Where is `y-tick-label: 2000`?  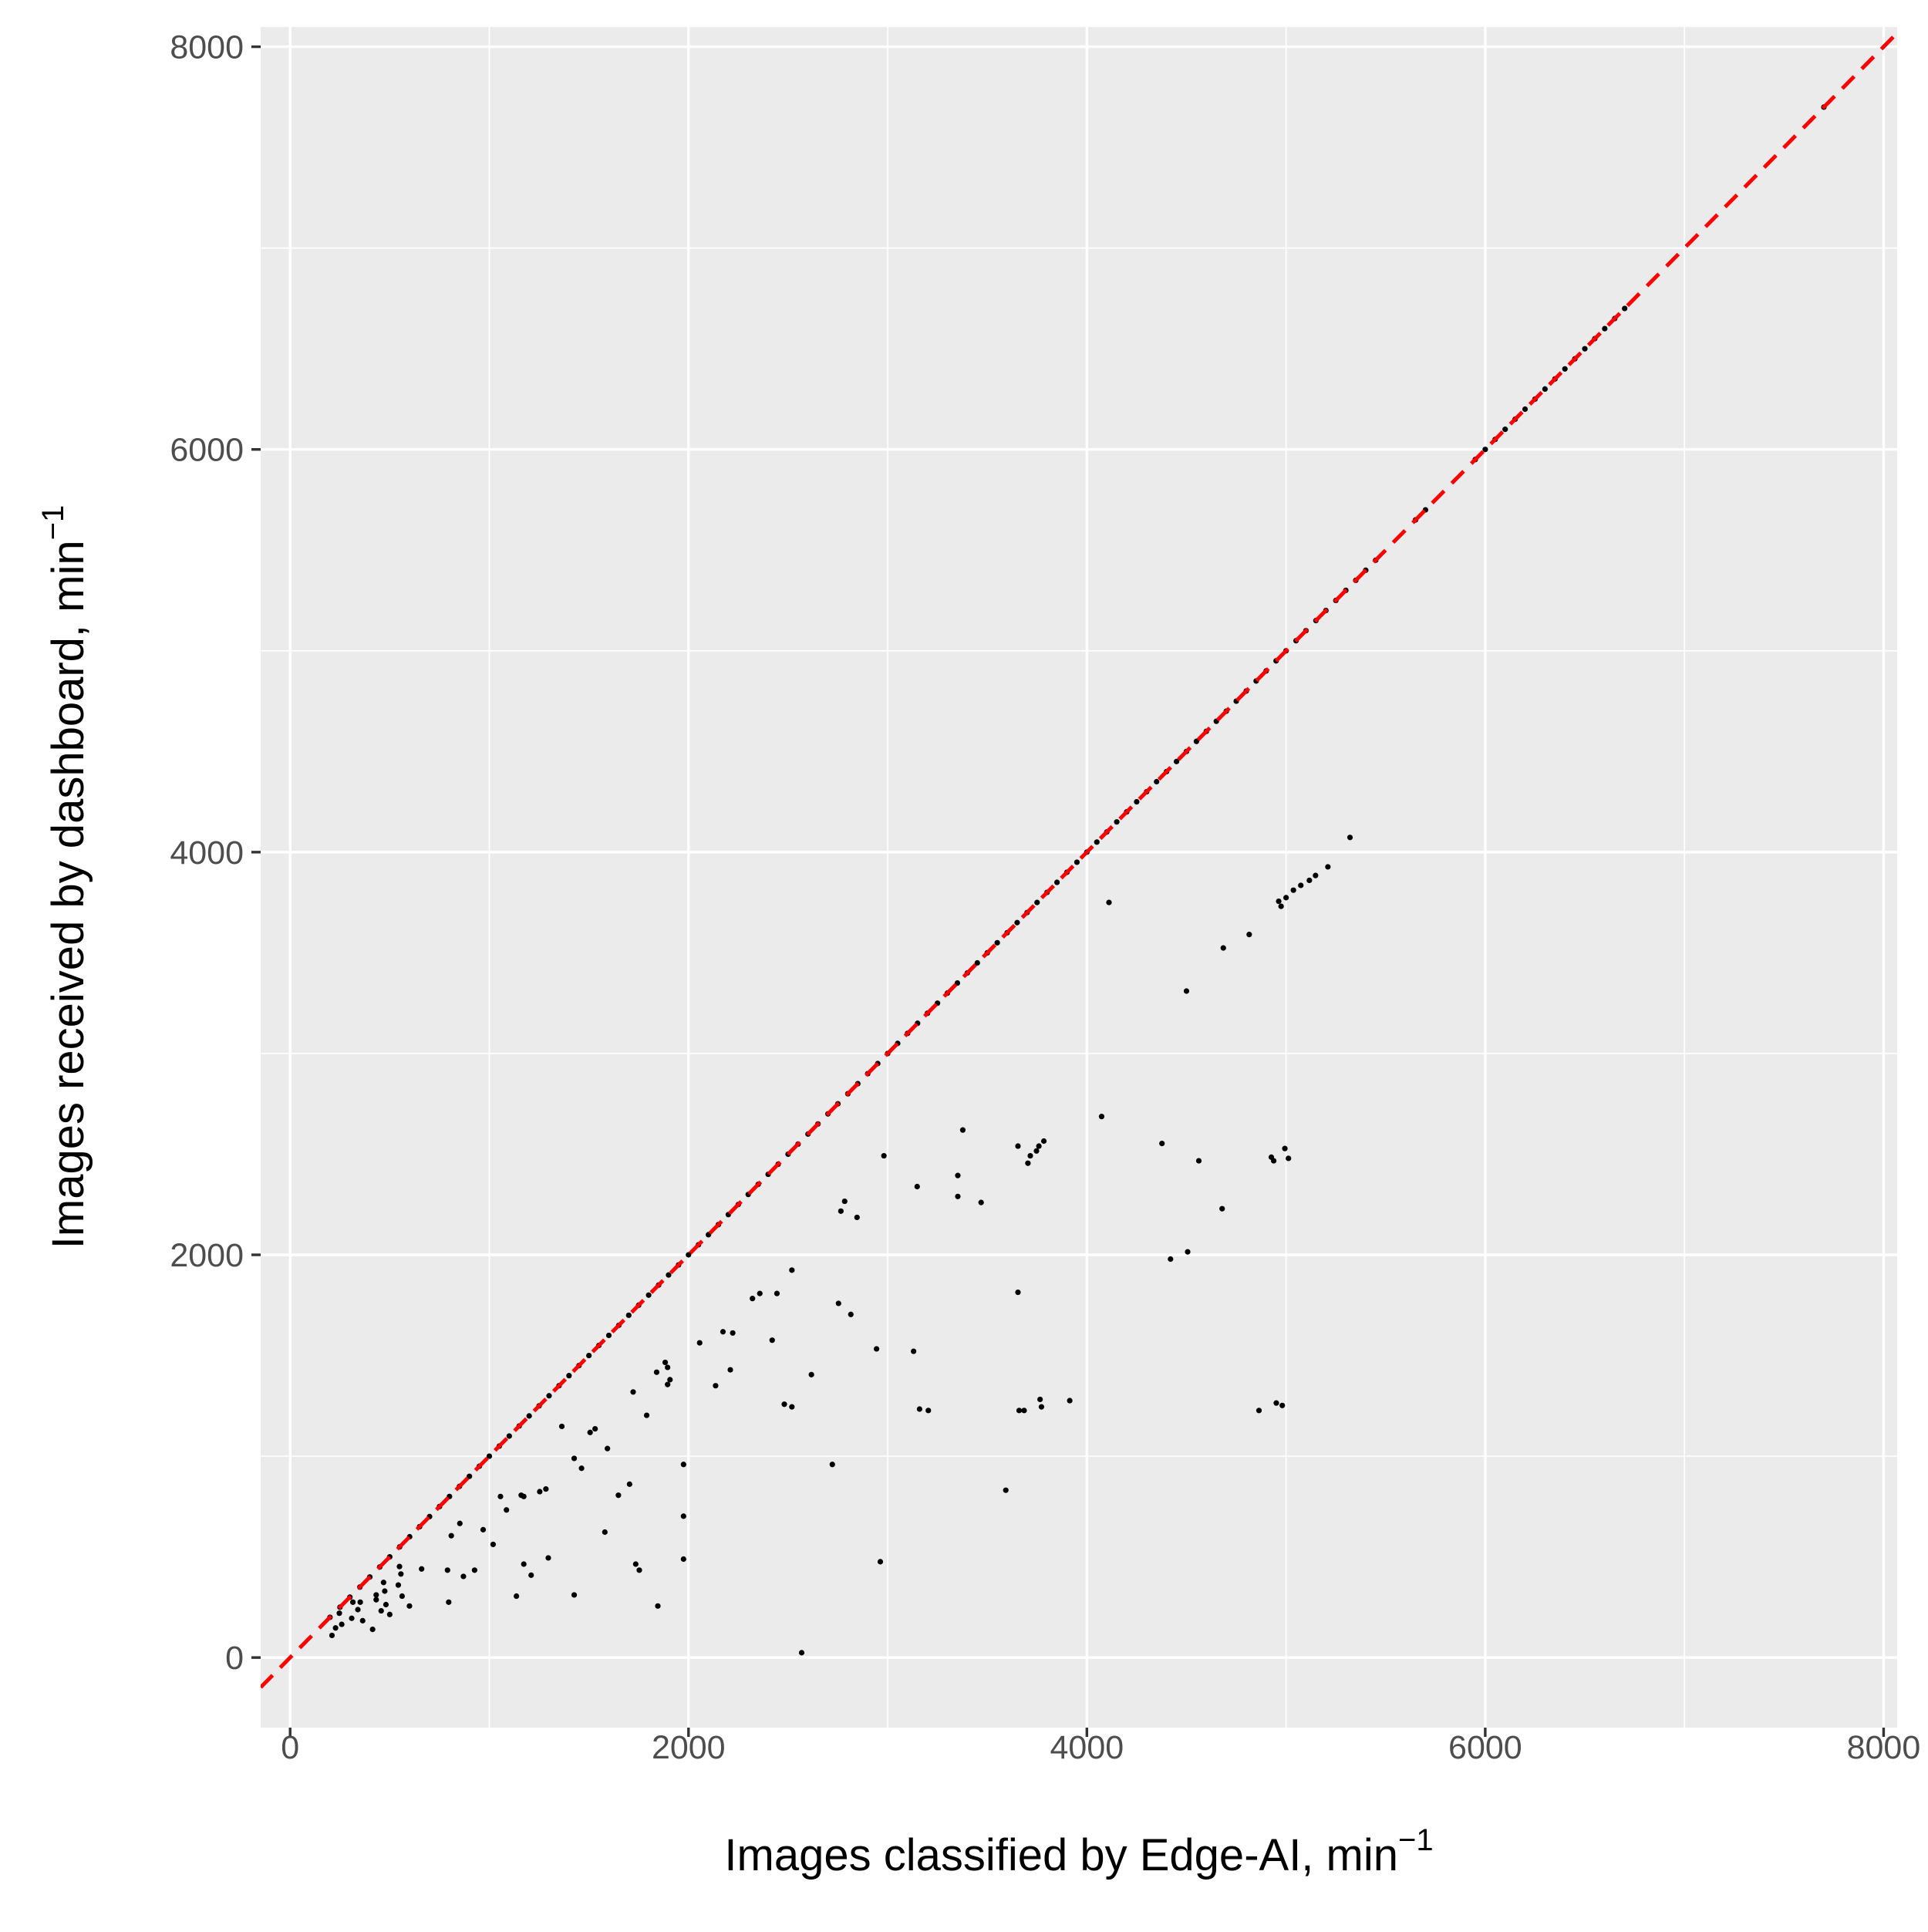 y-tick-label: 2000 is located at coordinates (207, 1255).